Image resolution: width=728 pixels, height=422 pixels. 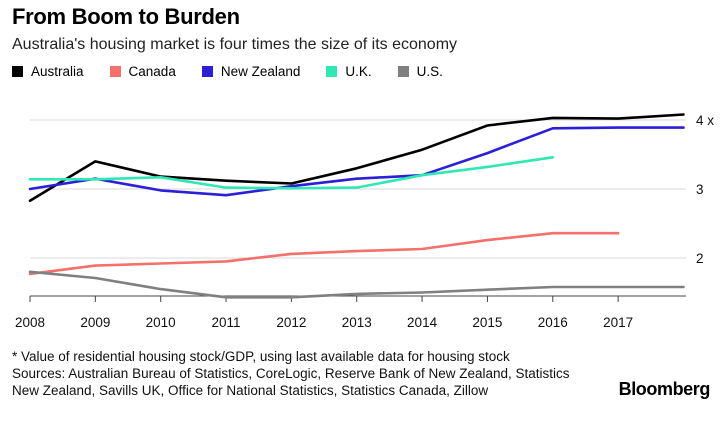 What do you see at coordinates (357, 322) in the screenshot?
I see `x-tick-label: 2013` at bounding box center [357, 322].